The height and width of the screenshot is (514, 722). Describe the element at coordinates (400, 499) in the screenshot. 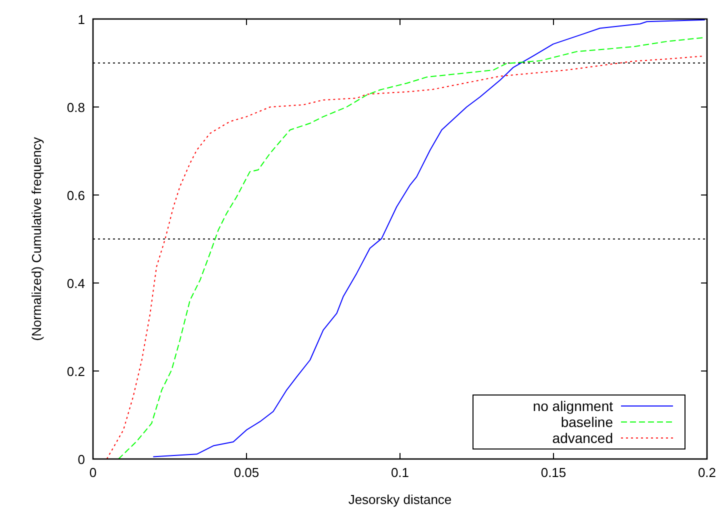

I see `x-axis-title: Jesorsky distance` at that location.